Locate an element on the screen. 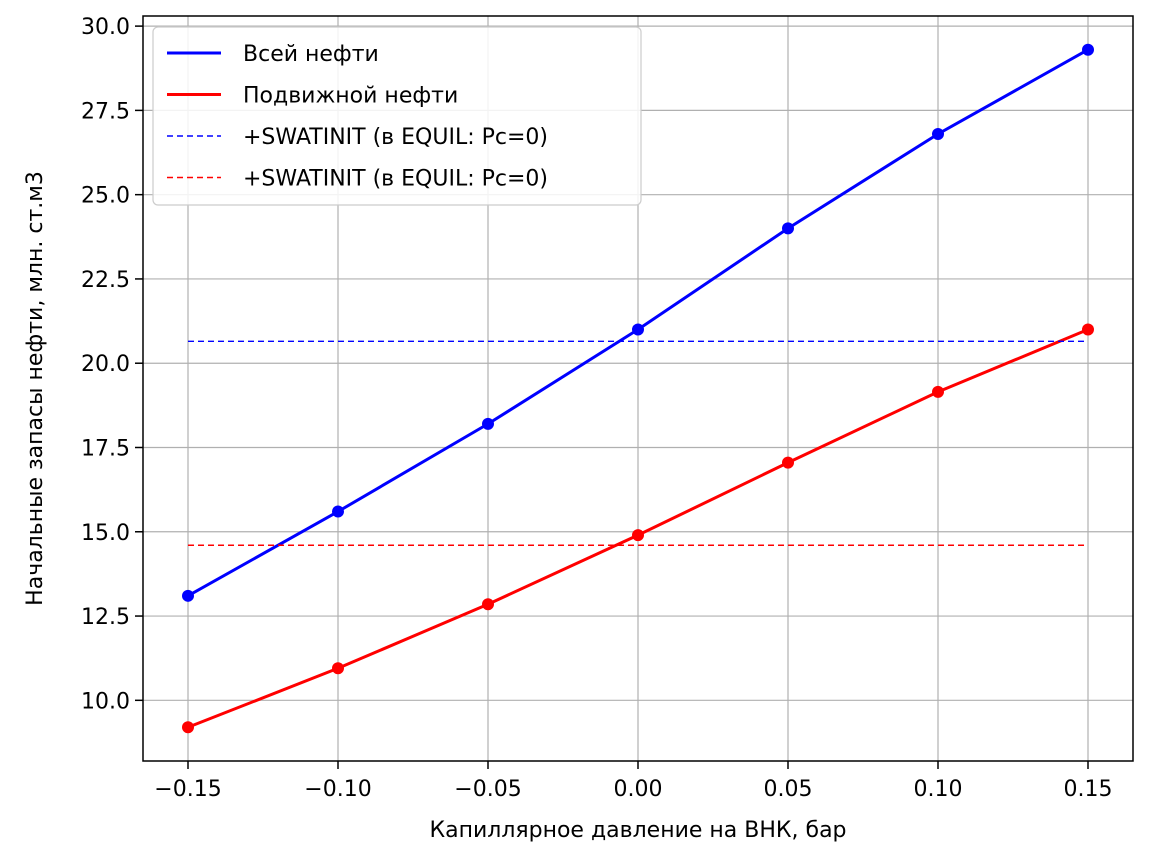 This screenshot has width=1162, height=858. y-axis-ticks: 10.0 12.5 15.0 17.5 20.0 22.5 25.0 27.5 30.0 is located at coordinates (112, 364).